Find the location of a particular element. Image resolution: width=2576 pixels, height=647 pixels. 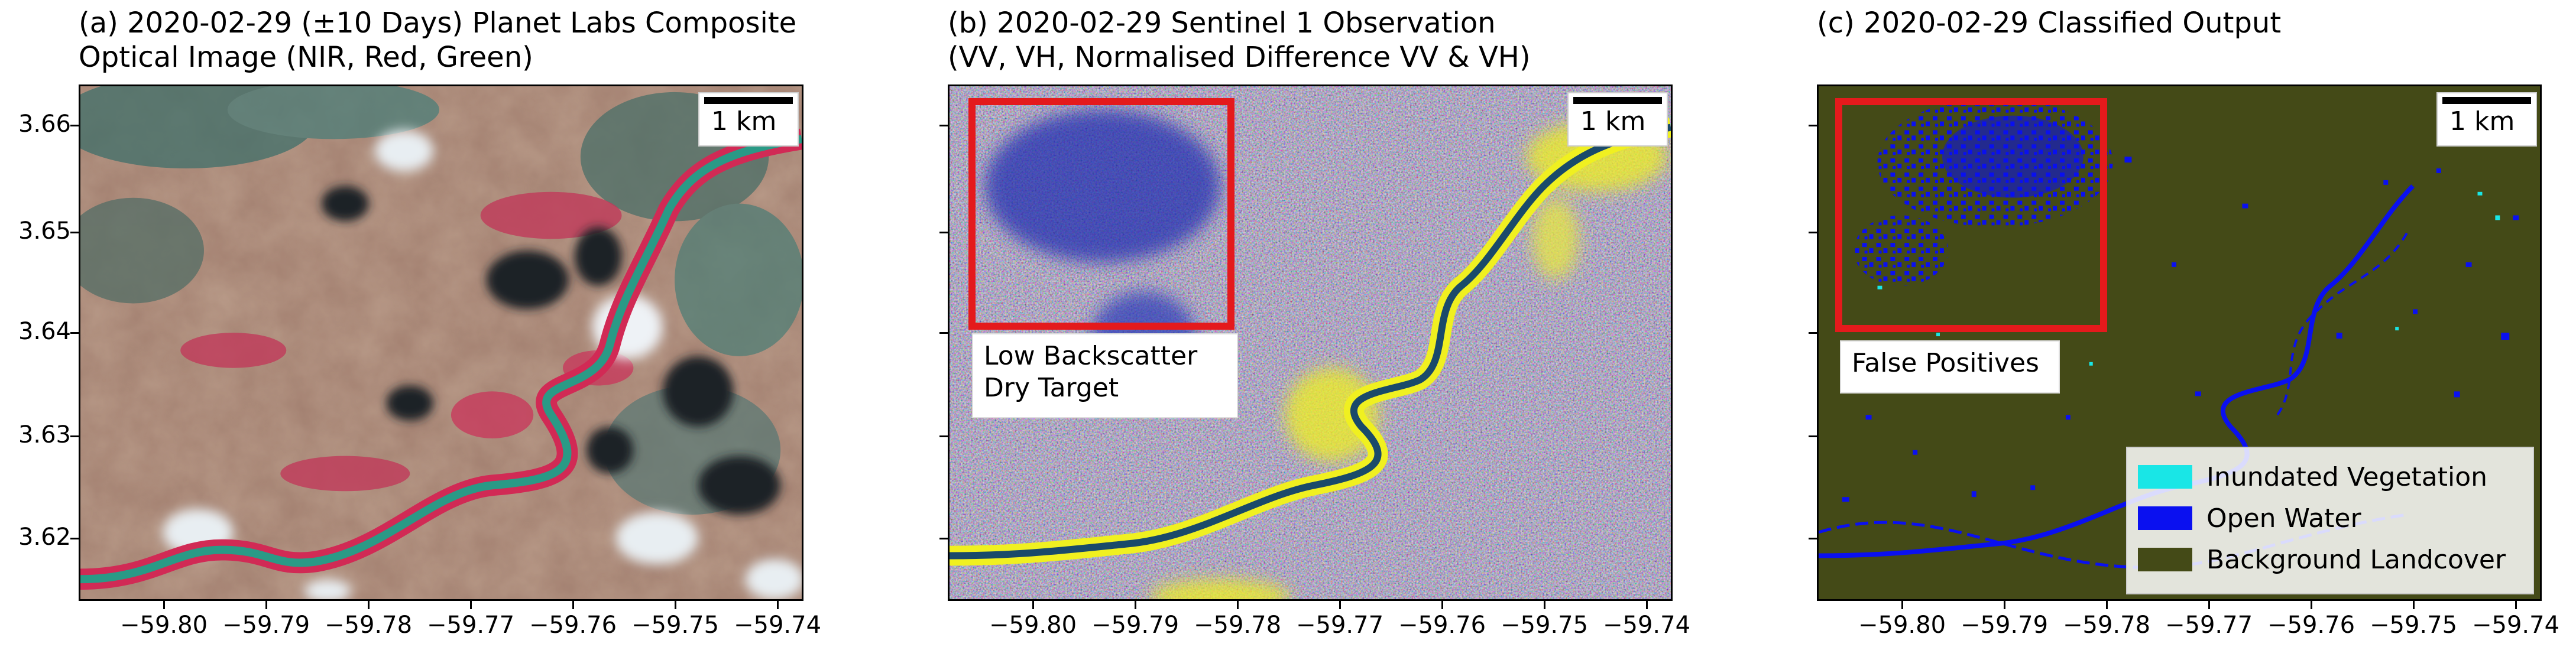

legend-item: Background Landcover is located at coordinates (2330, 559).